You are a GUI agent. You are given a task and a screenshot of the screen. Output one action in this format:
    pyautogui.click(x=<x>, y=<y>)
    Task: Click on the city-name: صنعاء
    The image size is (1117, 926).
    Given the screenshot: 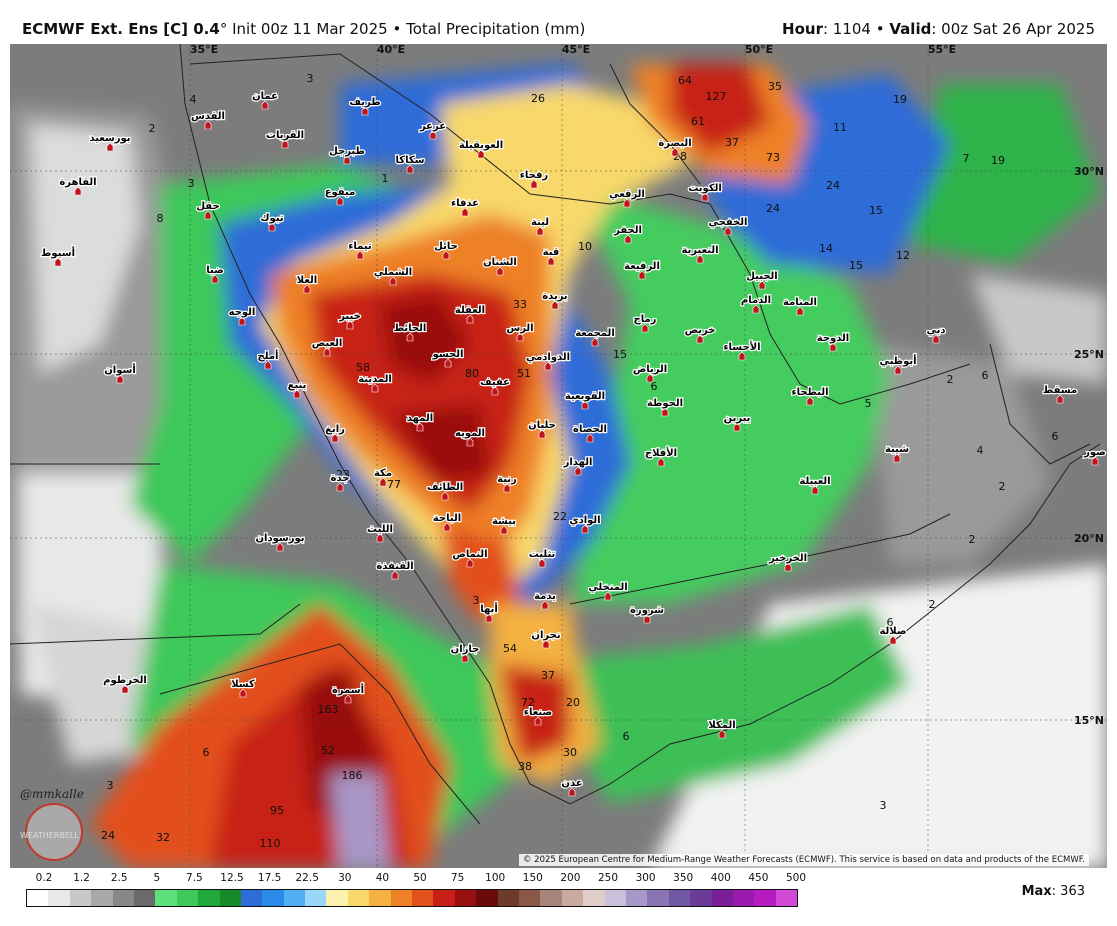 What is the action you would take?
    pyautogui.click(x=538, y=712)
    